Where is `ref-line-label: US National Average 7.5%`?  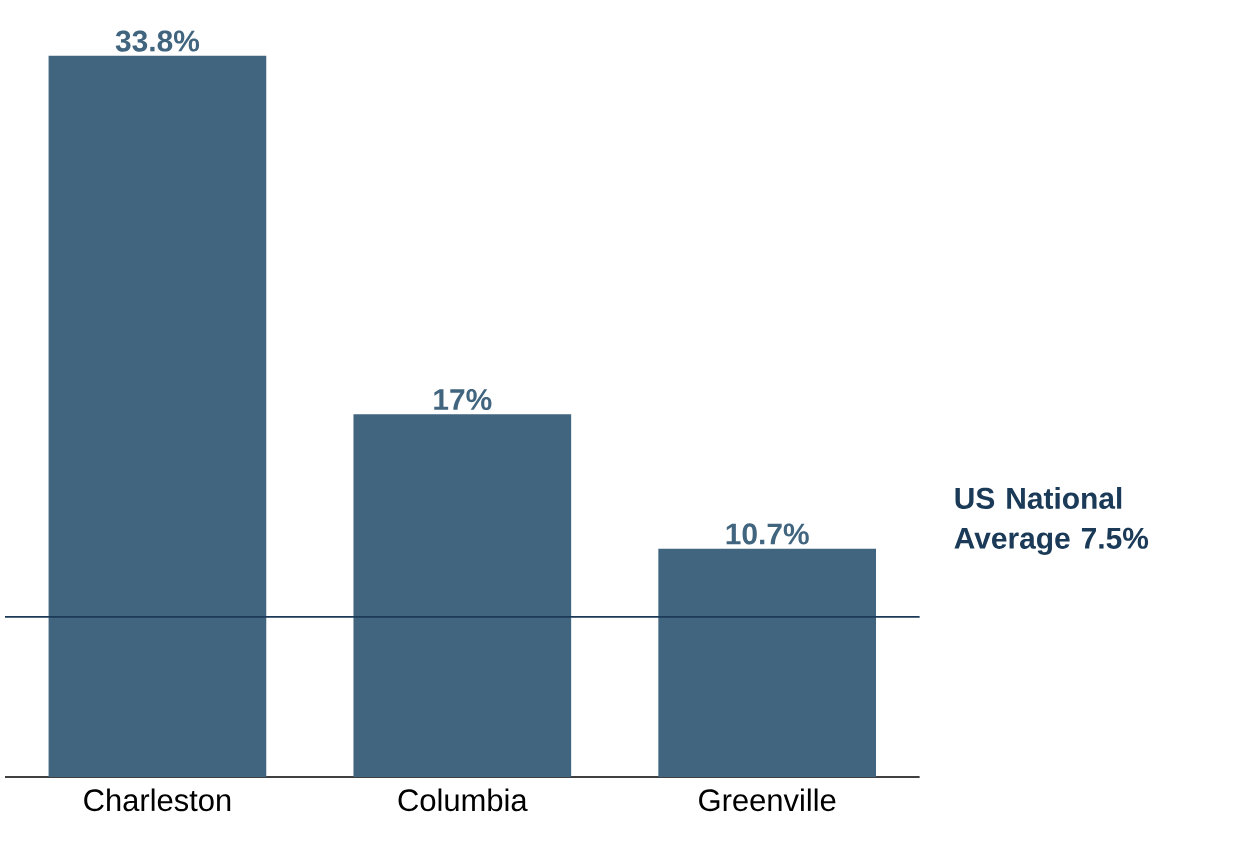 ref-line-label: US National Average 7.5% is located at coordinates (1051, 521).